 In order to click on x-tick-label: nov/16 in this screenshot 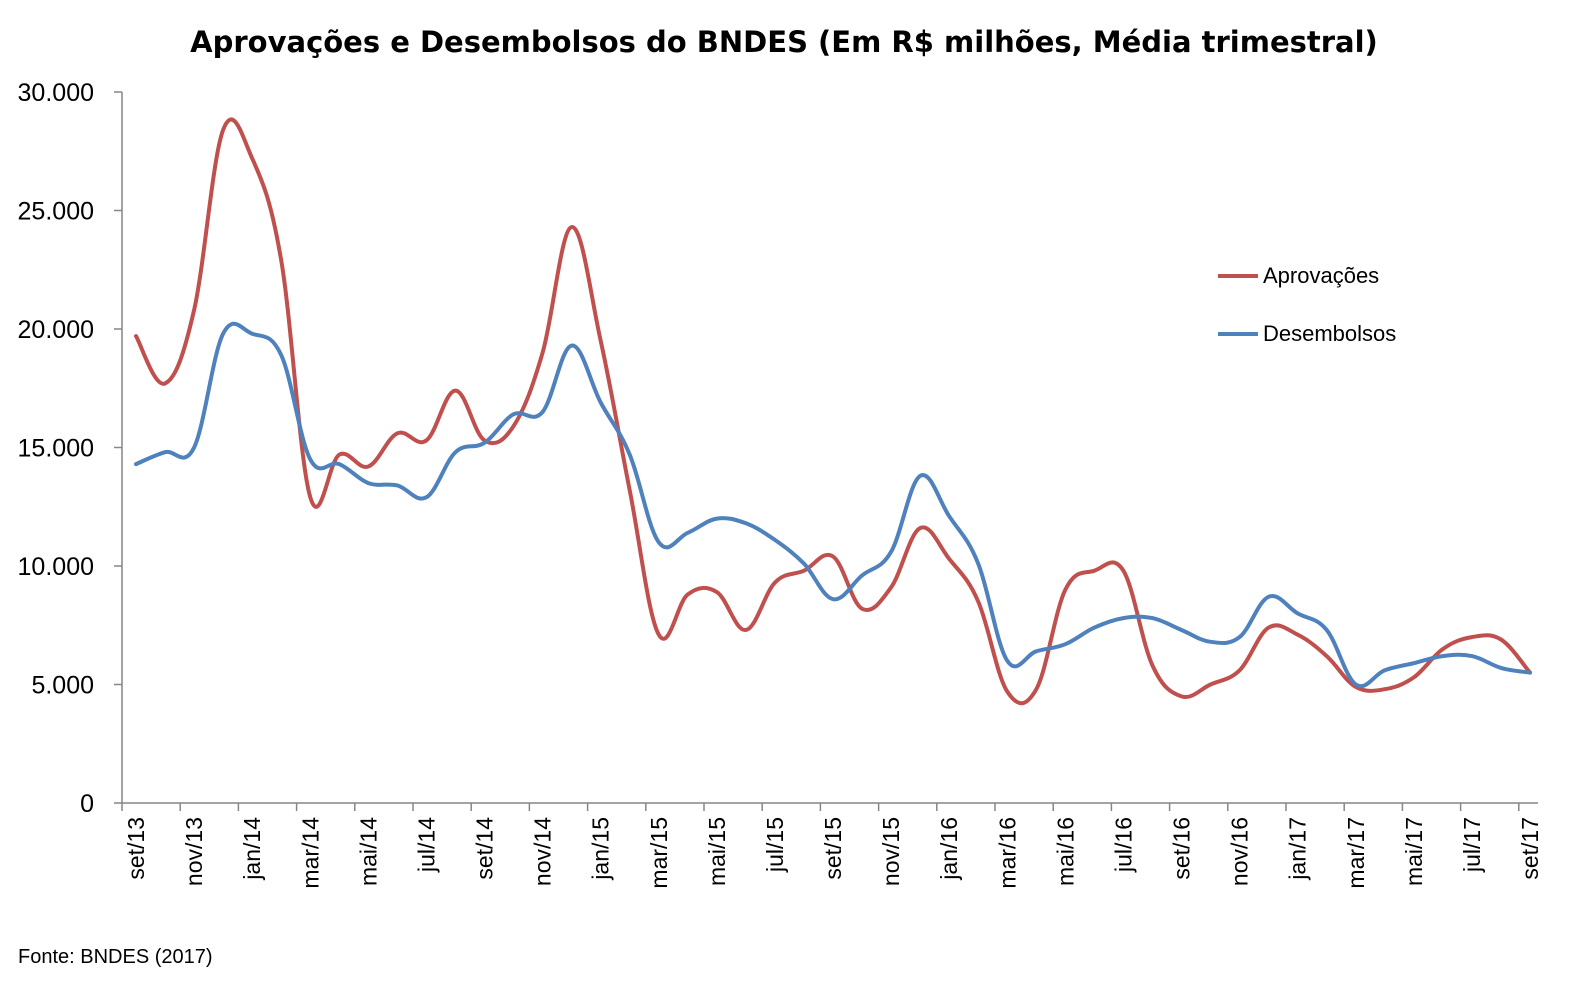, I will do `click(1240, 851)`.